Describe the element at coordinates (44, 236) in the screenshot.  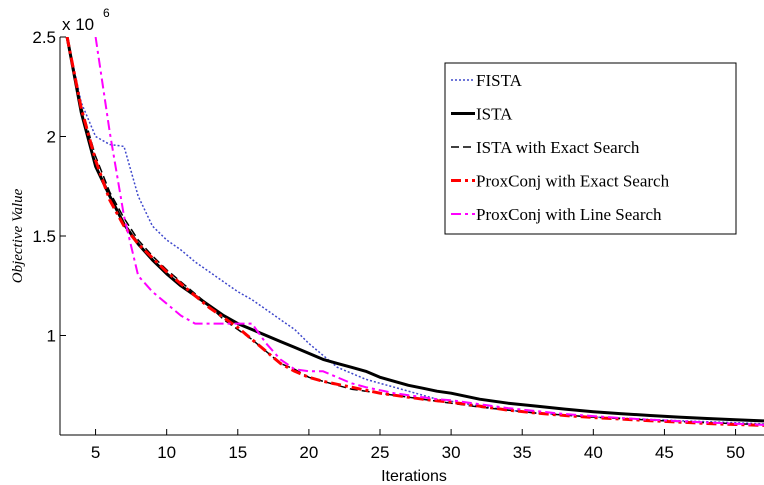
I see `y-tick-label: 1.5` at that location.